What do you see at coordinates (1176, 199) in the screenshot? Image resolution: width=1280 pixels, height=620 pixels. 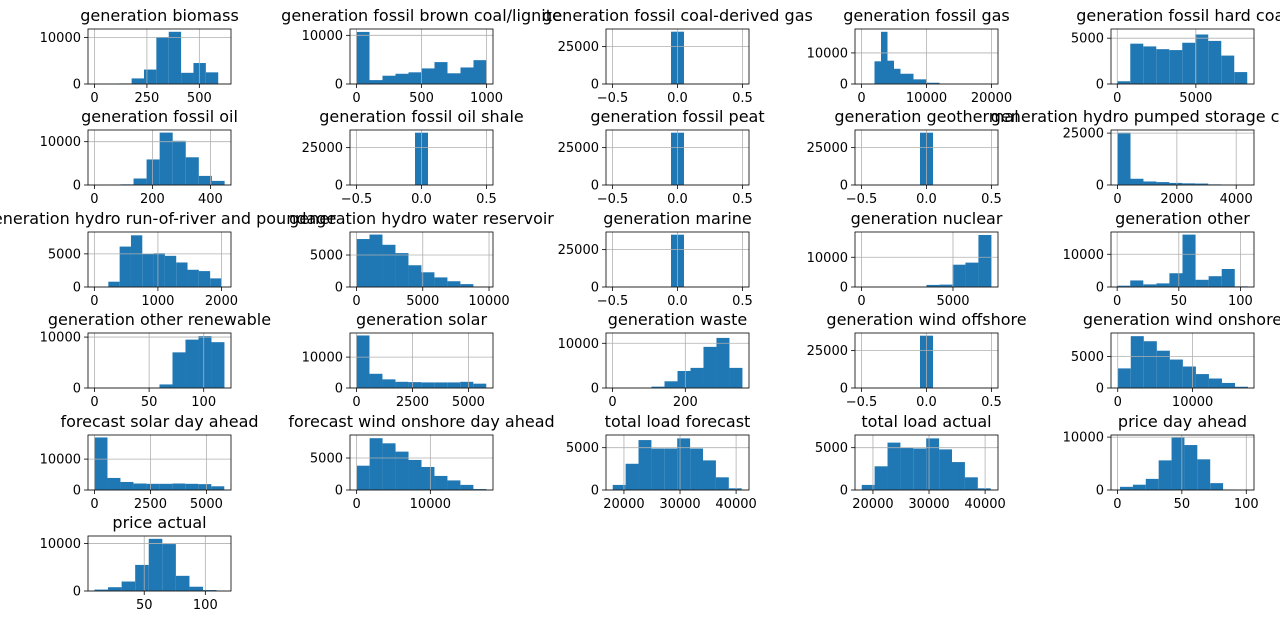 I see `x-tick-label: 2000` at bounding box center [1176, 199].